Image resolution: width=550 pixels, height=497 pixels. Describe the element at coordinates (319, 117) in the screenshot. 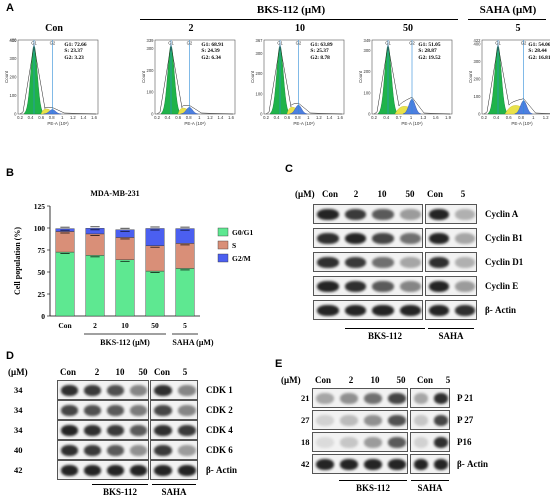

I see `x-tick: 1.2` at that location.